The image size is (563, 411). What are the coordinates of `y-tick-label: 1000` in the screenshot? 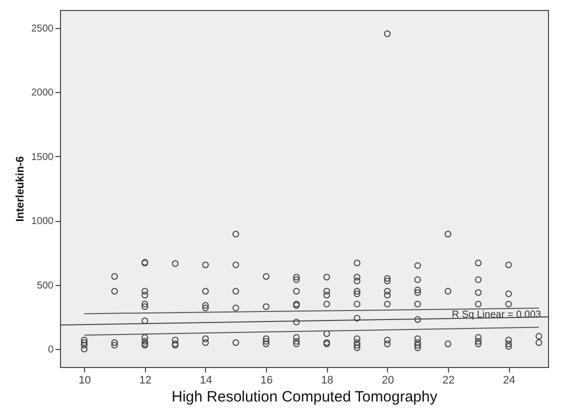 It's located at (42, 222).